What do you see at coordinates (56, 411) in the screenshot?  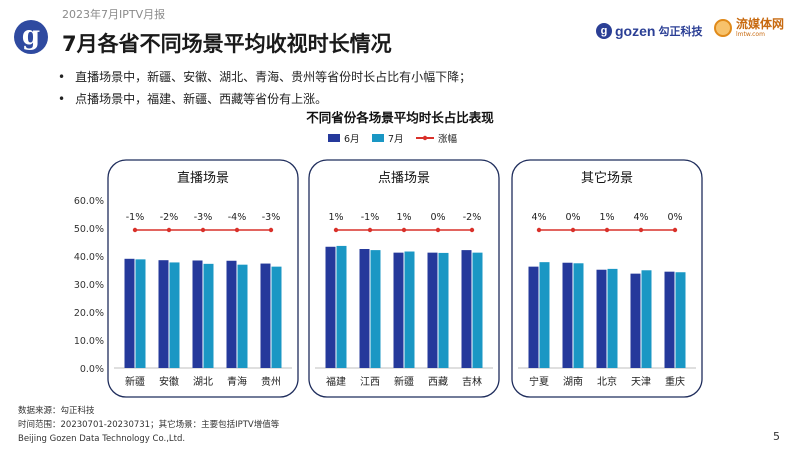 I see `footer-source: 数据来源：勾正科技` at bounding box center [56, 411].